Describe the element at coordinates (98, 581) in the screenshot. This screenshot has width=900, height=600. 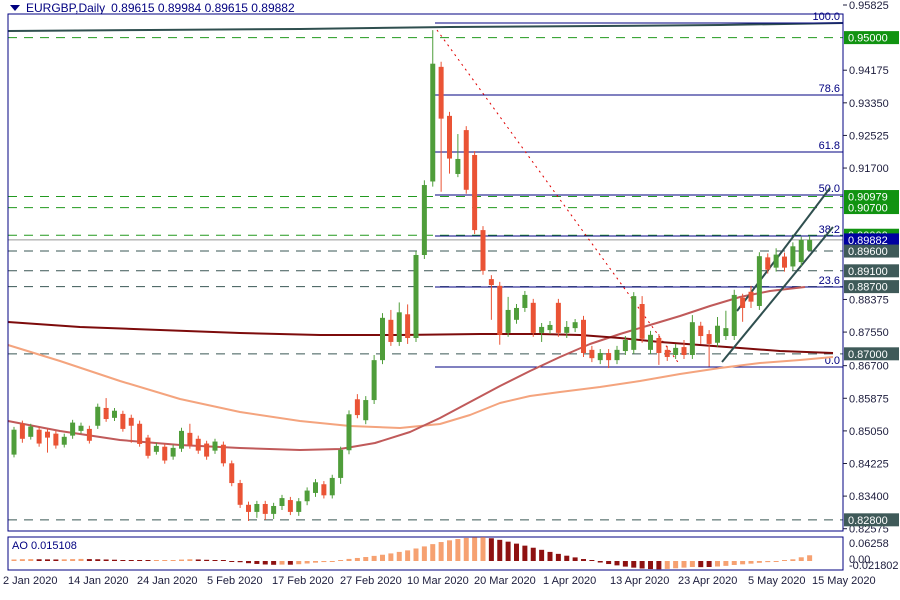
I see `svg-text: 14 Jan 2020` at that location.